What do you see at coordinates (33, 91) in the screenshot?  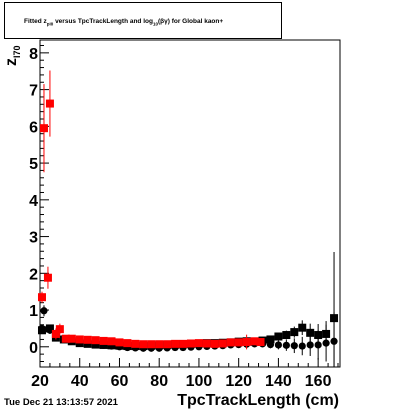 I see `y-tick-label: 7` at bounding box center [33, 91].